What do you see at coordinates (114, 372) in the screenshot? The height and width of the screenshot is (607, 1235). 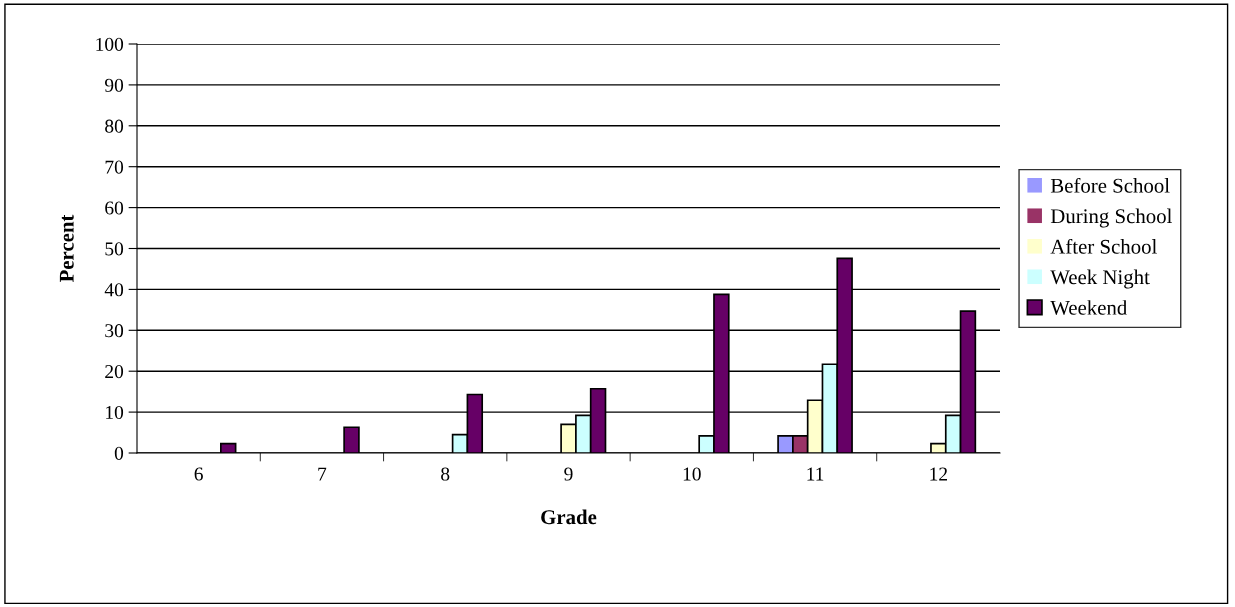 I see `y-tick-label: 20` at bounding box center [114, 372].